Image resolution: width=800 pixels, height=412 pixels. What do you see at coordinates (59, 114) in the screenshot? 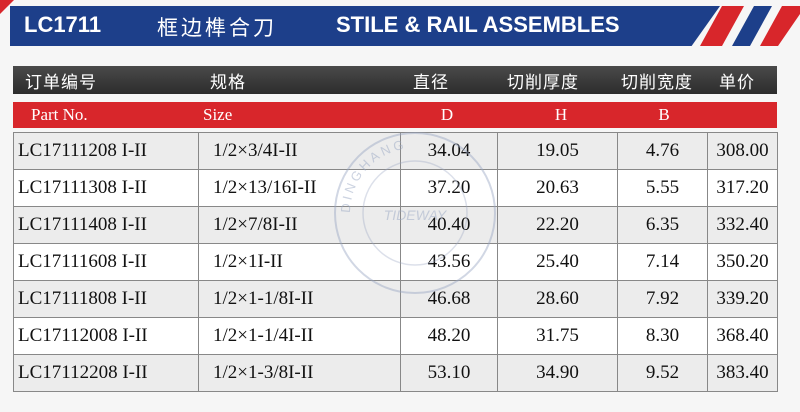
I see `header-part-en: Part No.` at bounding box center [59, 114].